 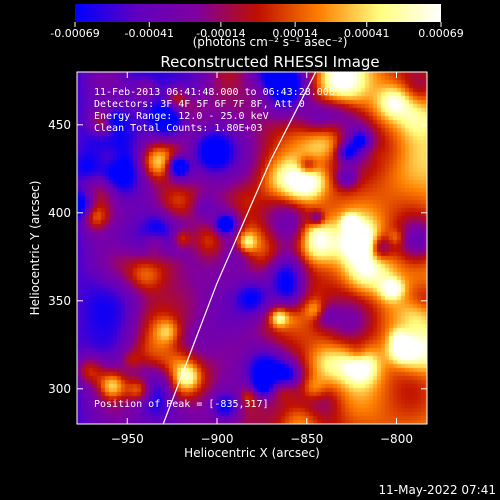 I want to click on y-tick-label: 300, so click(x=59, y=389).